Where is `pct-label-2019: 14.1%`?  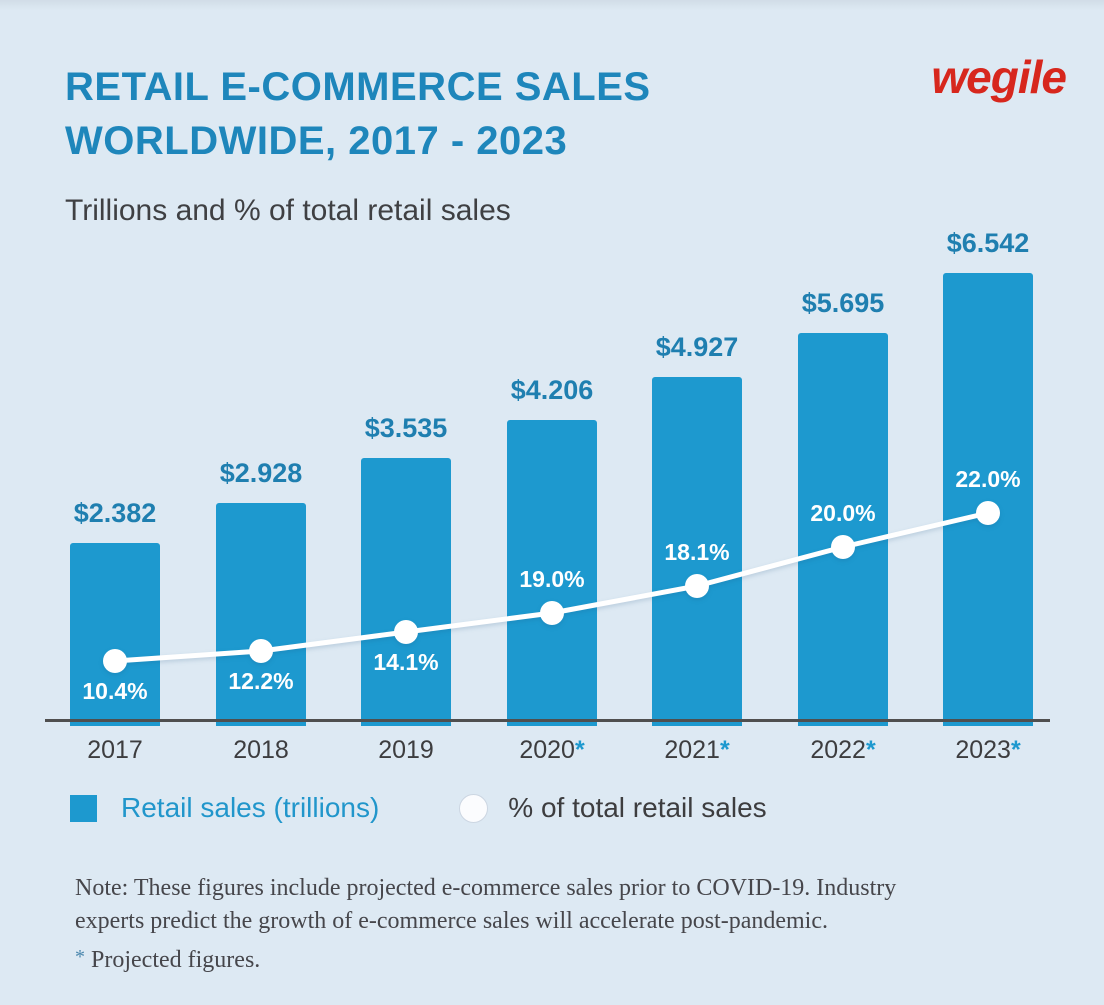 pct-label-2019: 14.1% is located at coordinates (406, 662).